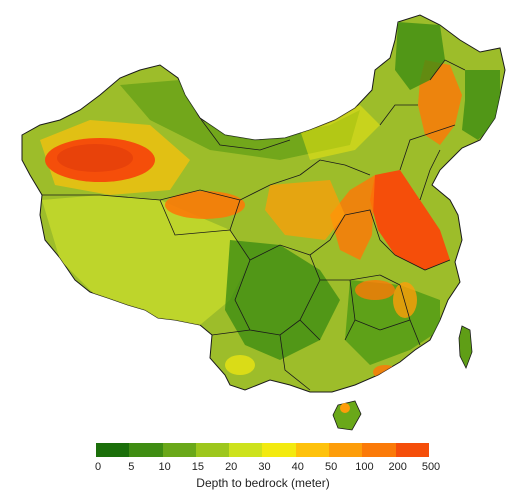 Image resolution: width=520 pixels, height=493 pixels. Describe the element at coordinates (297, 467) in the screenshot. I see `legend-tick-label: 40` at that location.